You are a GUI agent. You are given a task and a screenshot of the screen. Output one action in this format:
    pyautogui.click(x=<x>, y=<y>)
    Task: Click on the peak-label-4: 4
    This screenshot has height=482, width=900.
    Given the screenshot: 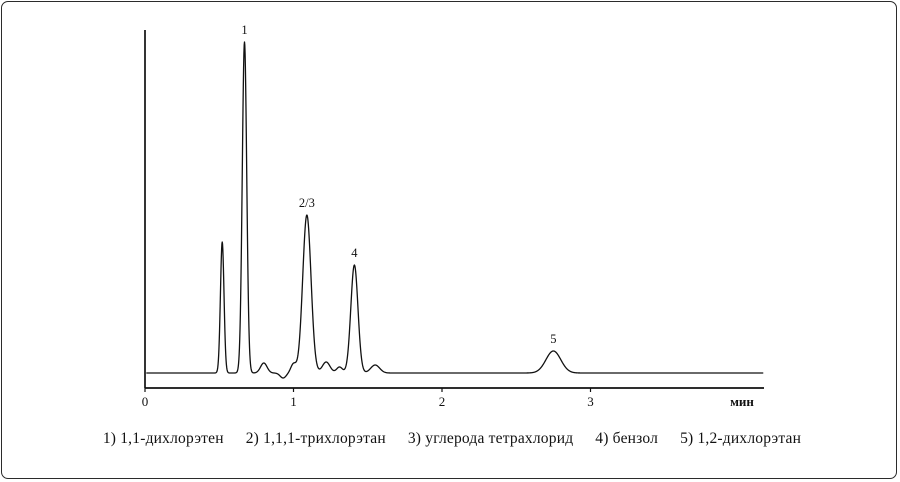 What is the action you would take?
    pyautogui.click(x=354, y=253)
    